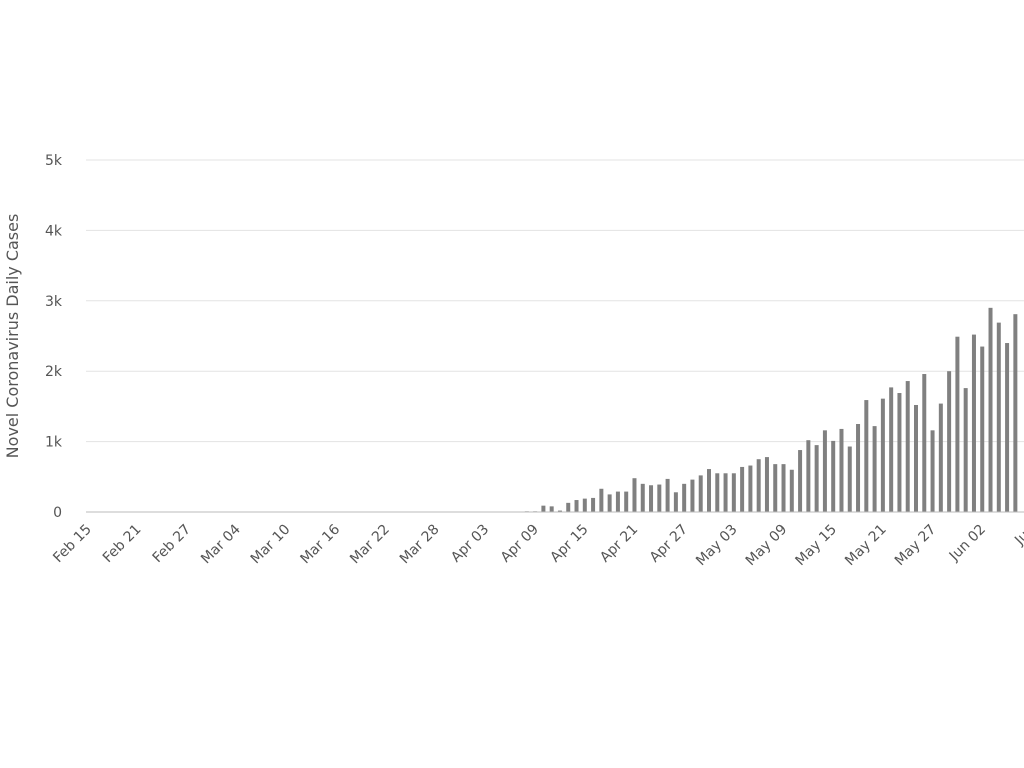  Describe the element at coordinates (221, 544) in the screenshot. I see `x-tick-label: Mar 04` at that location.